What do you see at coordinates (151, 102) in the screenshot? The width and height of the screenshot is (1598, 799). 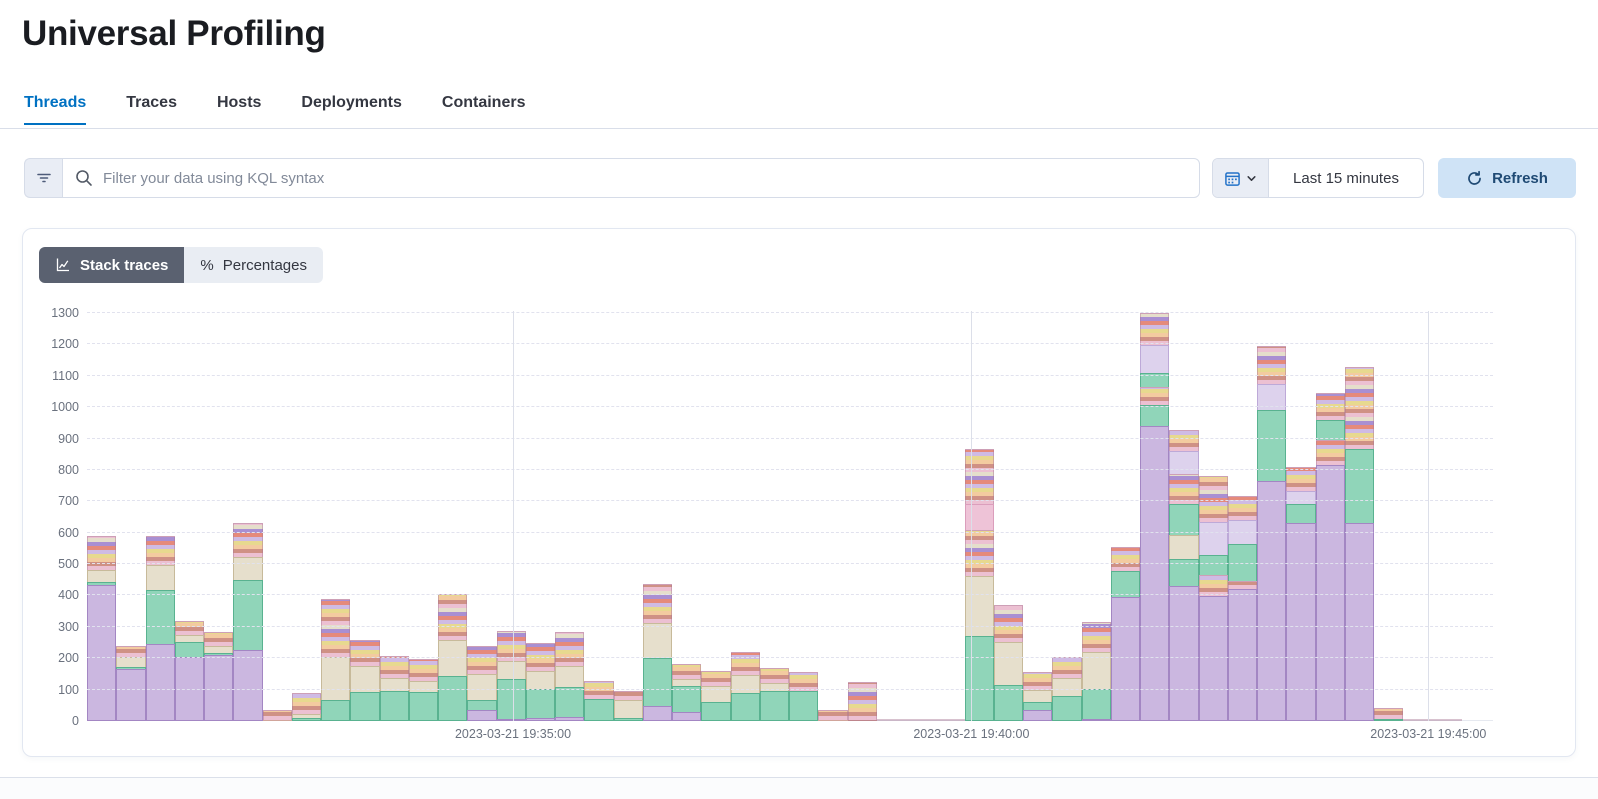 I see `tab-traces: Traces` at bounding box center [151, 102].